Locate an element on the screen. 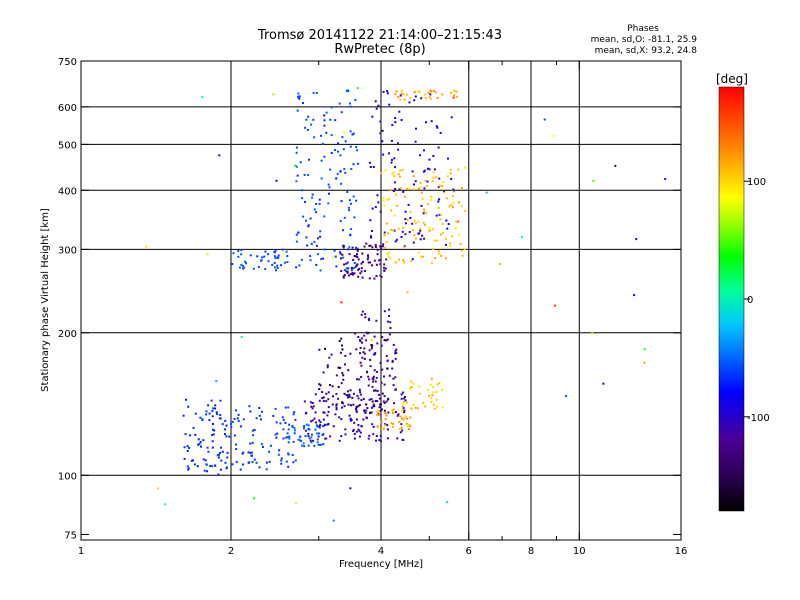 The image size is (800, 600). x-tick-label: 2 is located at coordinates (231, 551).